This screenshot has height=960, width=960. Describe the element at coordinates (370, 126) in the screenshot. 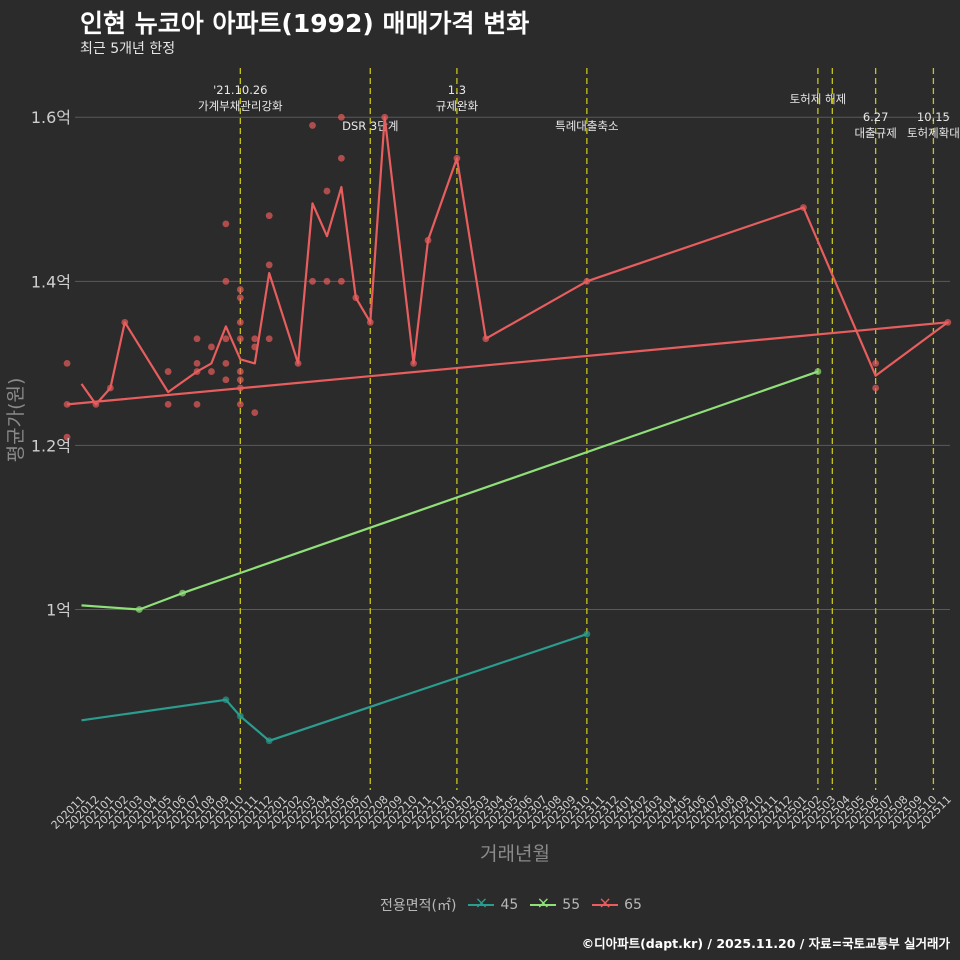

I see `event-label: DSR 3단계` at that location.